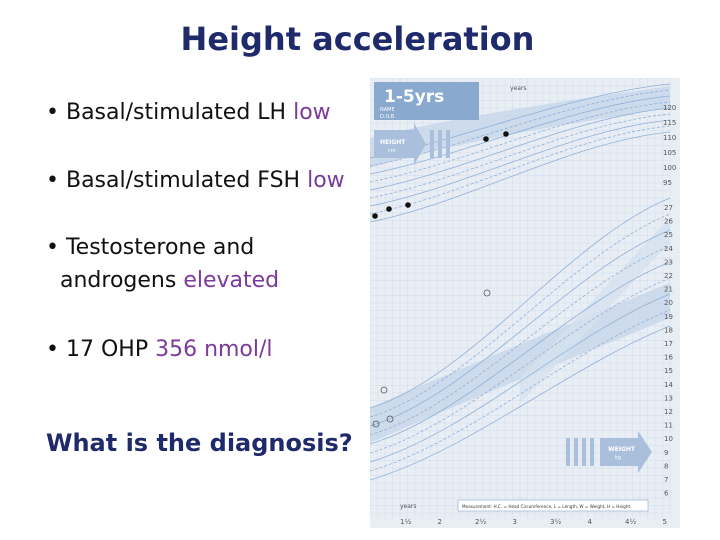 The height and width of the screenshot is (540, 720). Describe the element at coordinates (666, 453) in the screenshot. I see `weight-tick-label: 9` at that location.